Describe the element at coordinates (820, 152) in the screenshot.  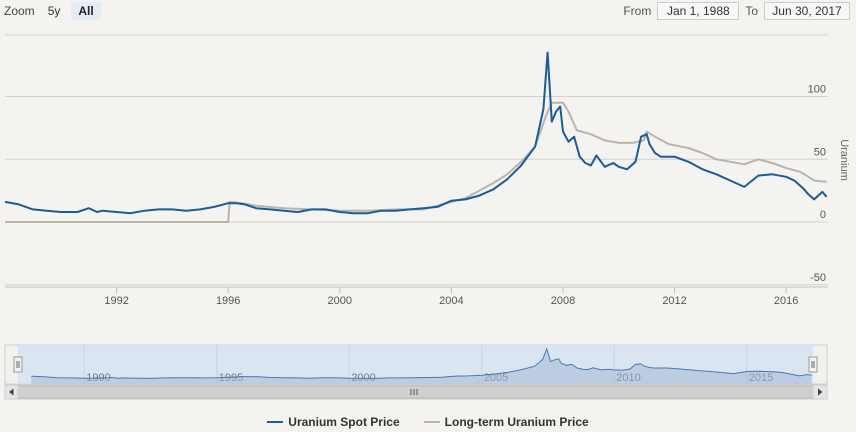
I see `y-tick-label: 50` at that location.